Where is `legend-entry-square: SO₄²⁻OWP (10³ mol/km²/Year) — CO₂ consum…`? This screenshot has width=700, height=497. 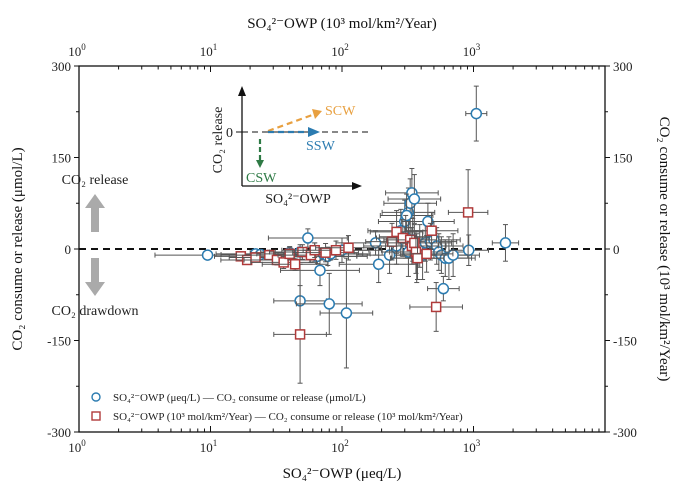
legend-entry-square: SO₄²⁻OWP (10³ mol/km²/Year) — CO₂ consum… is located at coordinates (277, 417).